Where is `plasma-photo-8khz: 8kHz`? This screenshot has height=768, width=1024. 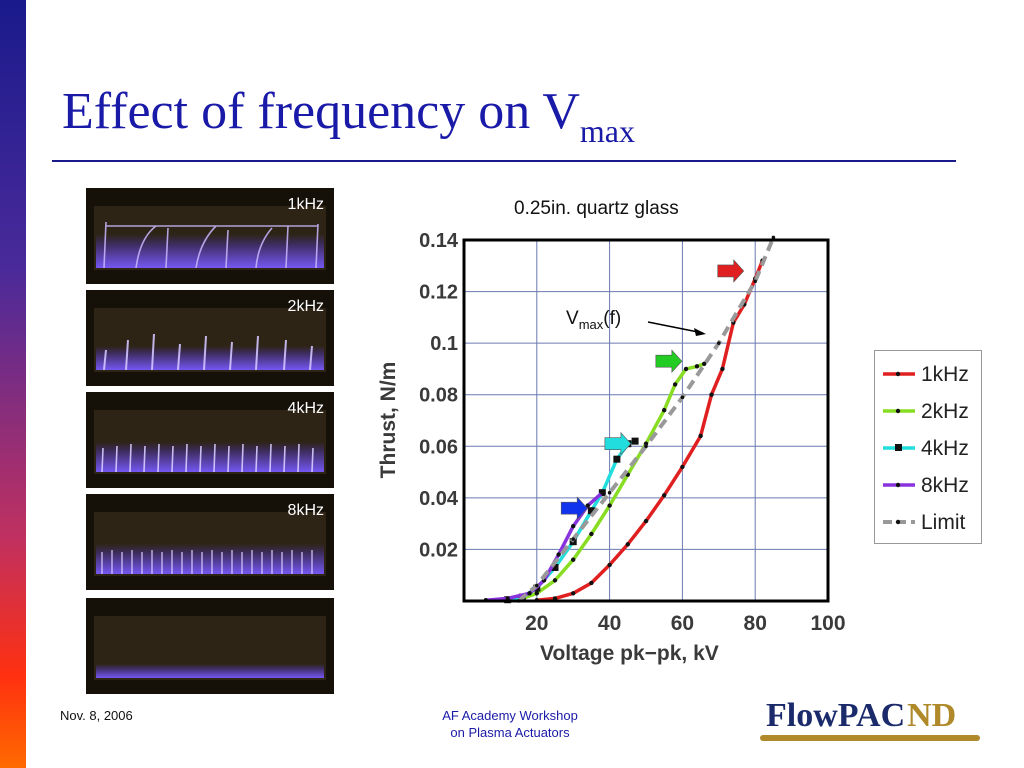
plasma-photo-8khz: 8kHz is located at coordinates (210, 542).